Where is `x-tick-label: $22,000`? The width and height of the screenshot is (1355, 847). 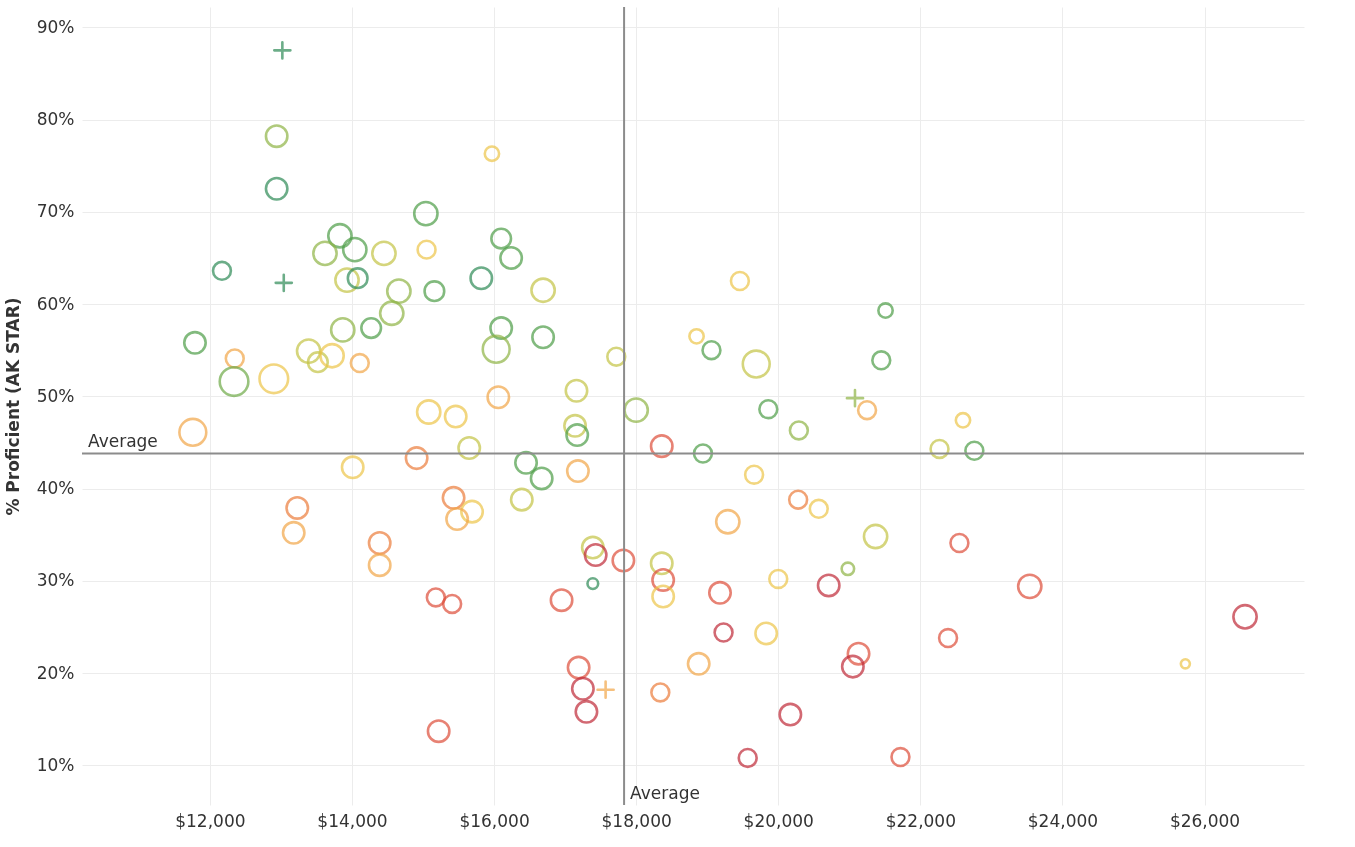 x-tick-label: $22,000 is located at coordinates (921, 820).